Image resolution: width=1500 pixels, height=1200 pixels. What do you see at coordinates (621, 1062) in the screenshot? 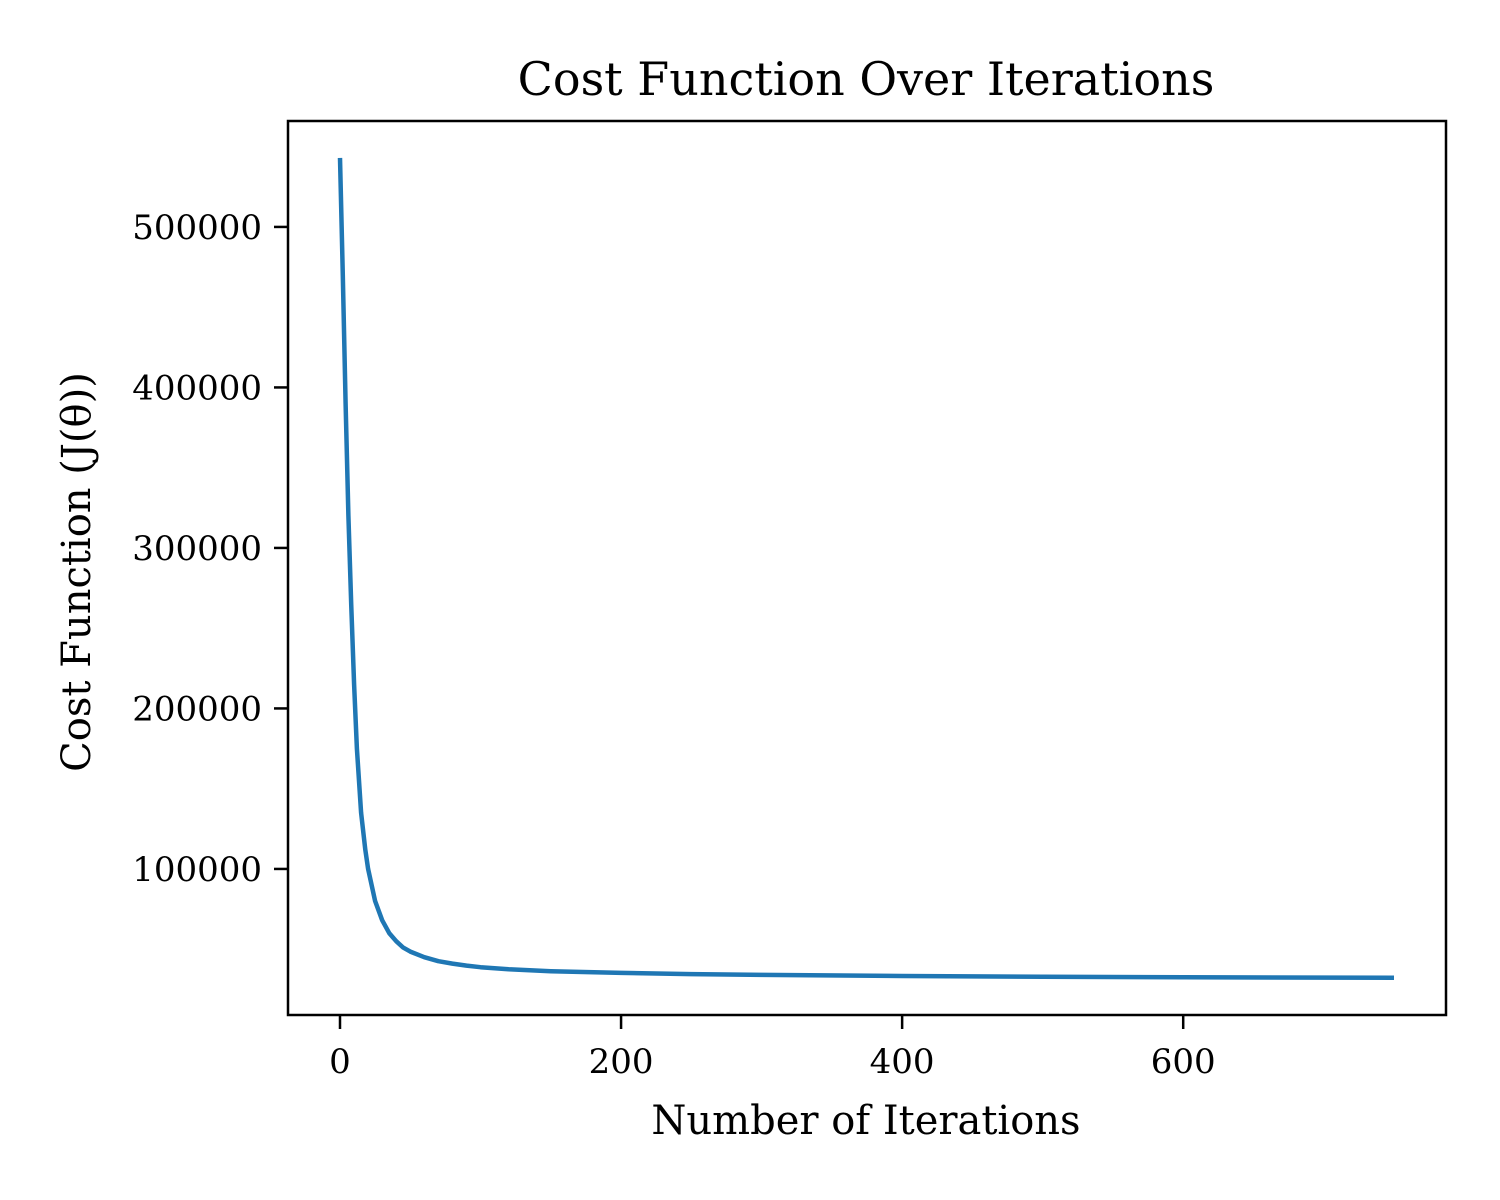
I see `x-tick-label: 200` at bounding box center [621, 1062].